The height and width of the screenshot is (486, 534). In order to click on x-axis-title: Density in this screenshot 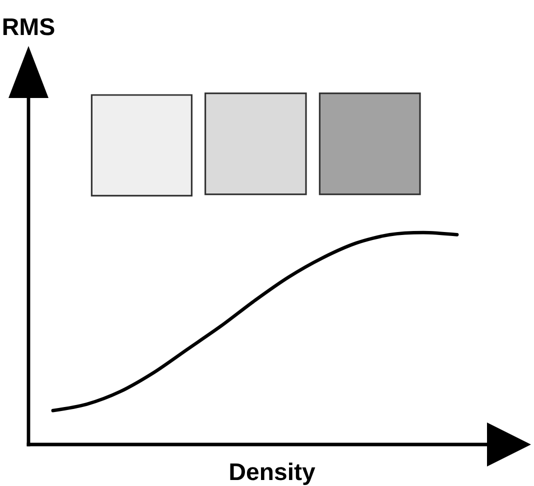, I will do `click(273, 473)`.